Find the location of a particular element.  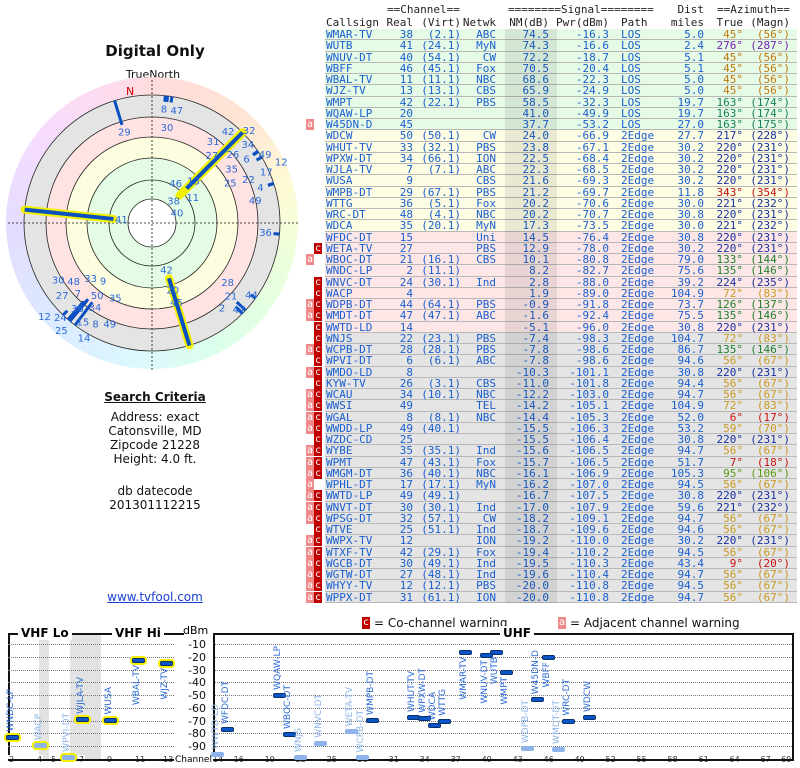

cell-mag: (83°) is located at coordinates (773, 406).